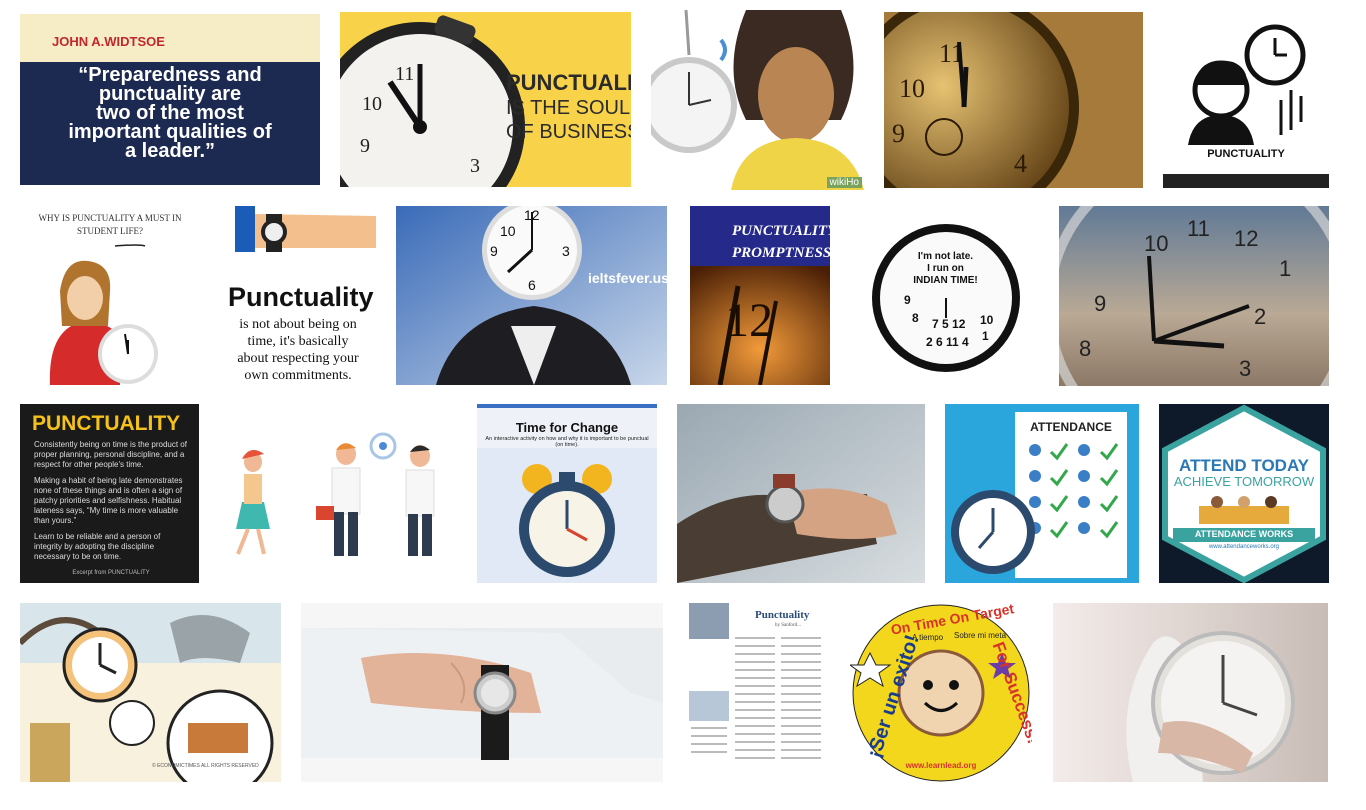 The width and height of the screenshot is (1366, 810). What do you see at coordinates (1246, 154) in the screenshot?
I see `tile-label: PUNCTUALITY` at bounding box center [1246, 154].